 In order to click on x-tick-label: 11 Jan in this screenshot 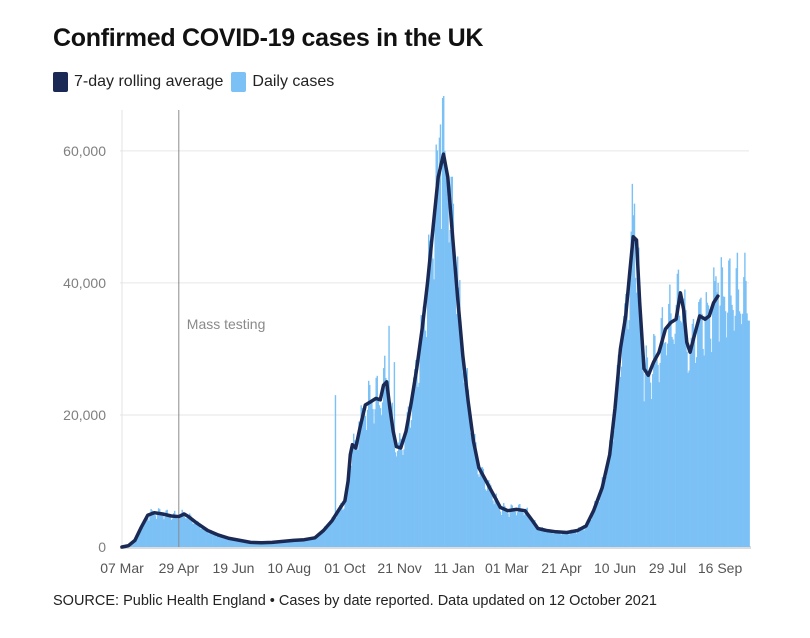, I will do `click(454, 568)`.